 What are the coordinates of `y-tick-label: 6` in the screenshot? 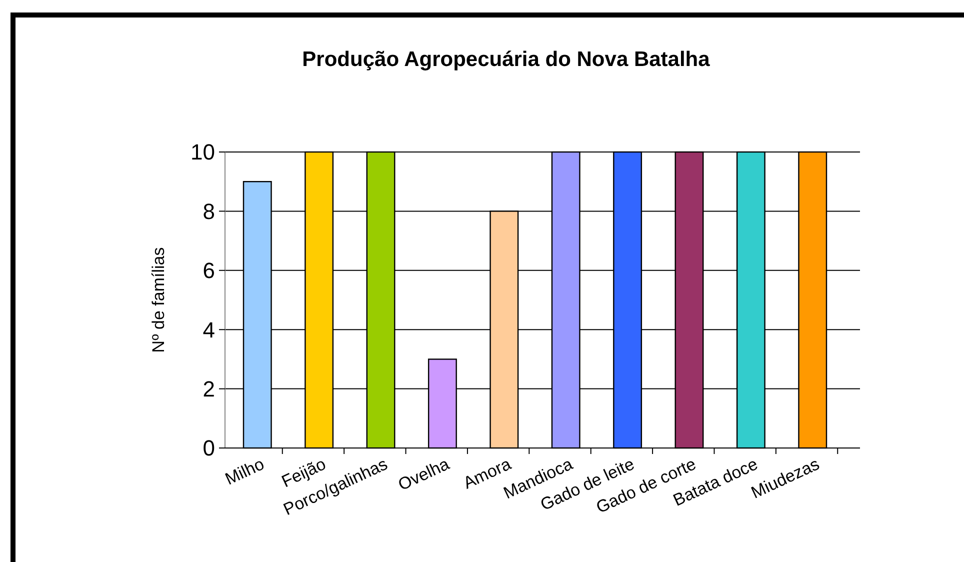 It's located at (208, 271).